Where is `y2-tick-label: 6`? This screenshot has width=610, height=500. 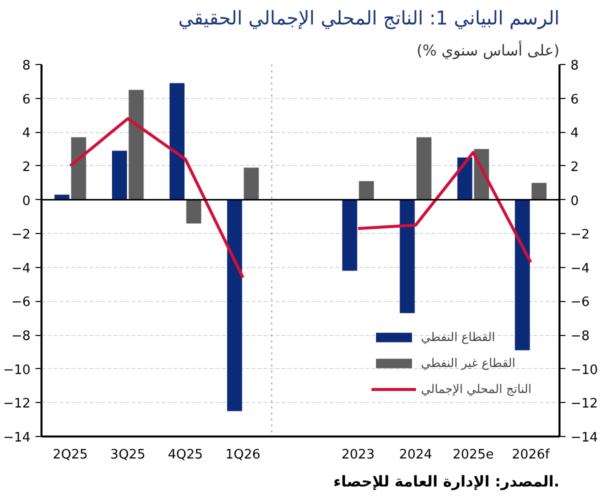
y2-tick-label: 6 is located at coordinates (574, 100).